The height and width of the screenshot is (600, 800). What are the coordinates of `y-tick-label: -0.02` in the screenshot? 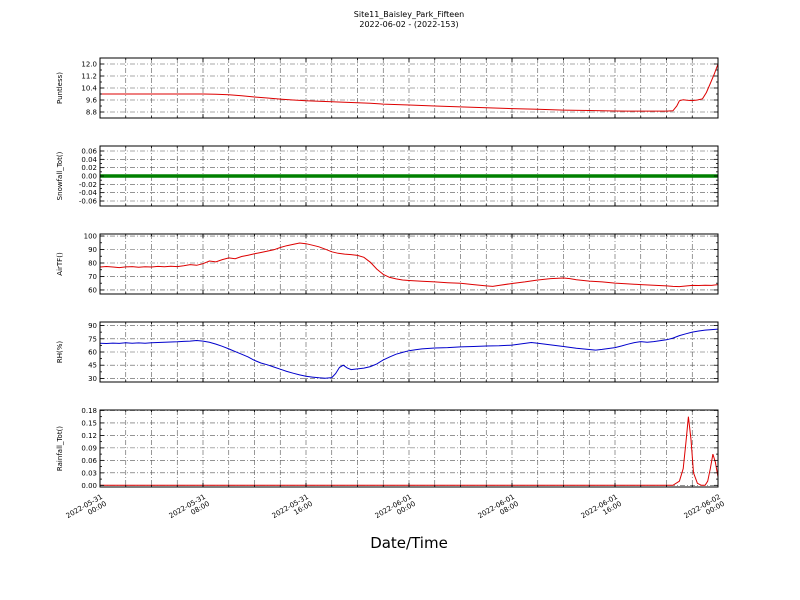 It's located at (88, 185).